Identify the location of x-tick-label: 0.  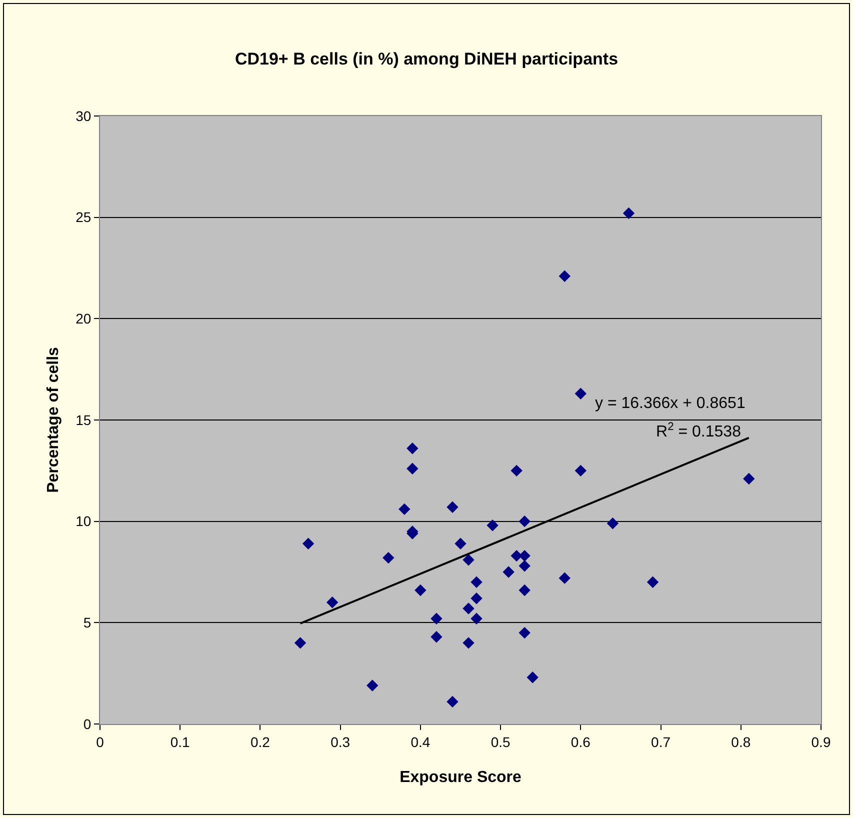
(100, 742).